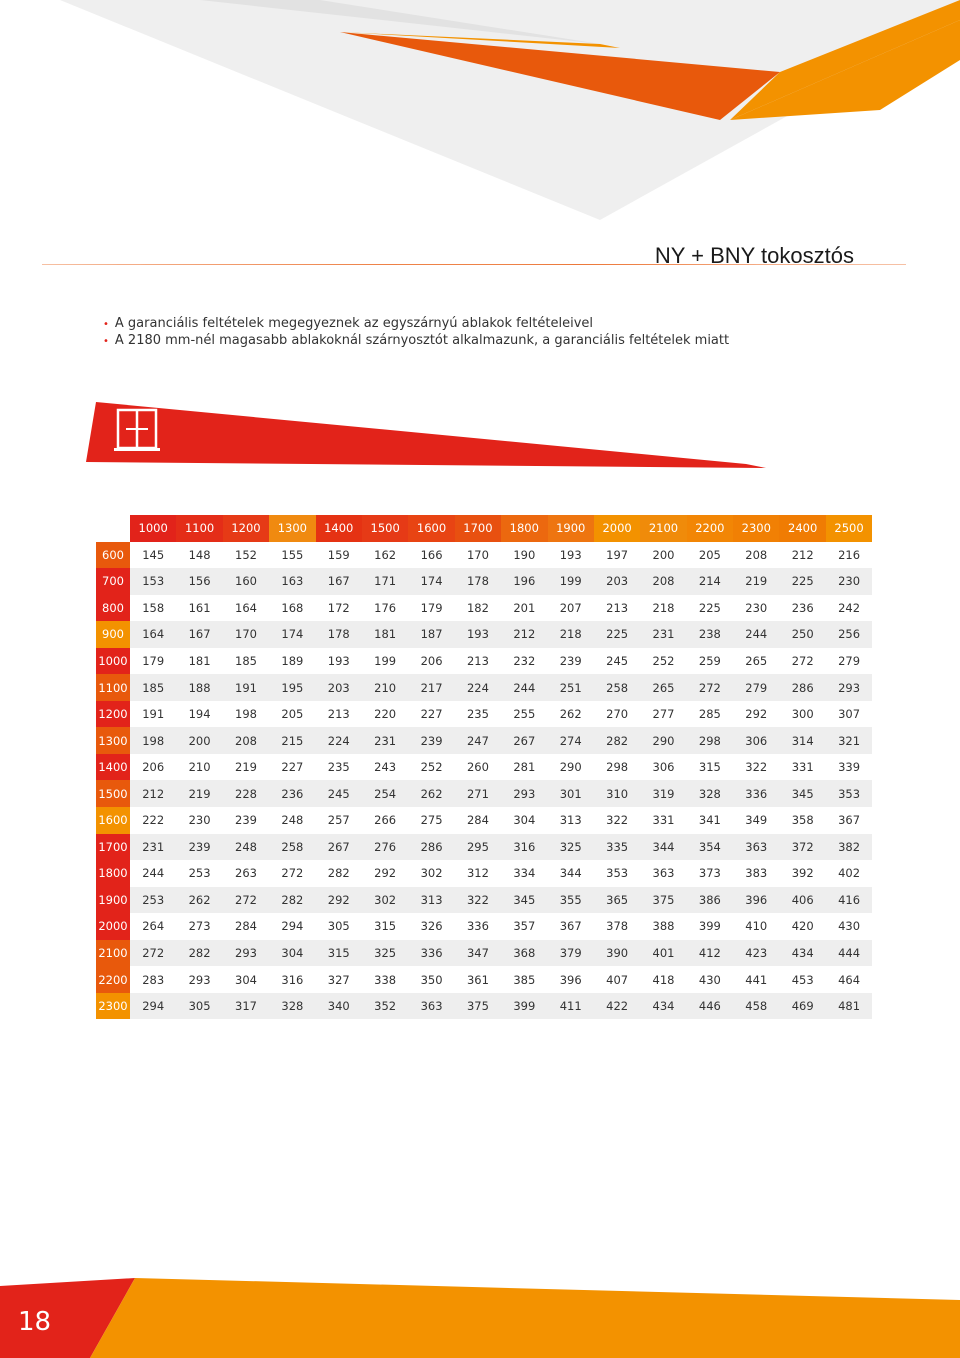  What do you see at coordinates (524, 820) in the screenshot?
I see `table-cell: 304` at bounding box center [524, 820].